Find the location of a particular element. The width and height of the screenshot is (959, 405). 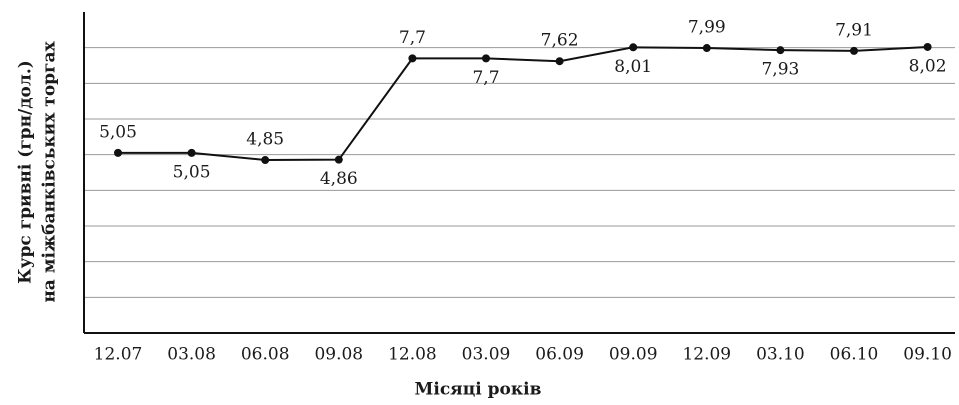

x-tick-label: 03.10 is located at coordinates (780, 355).